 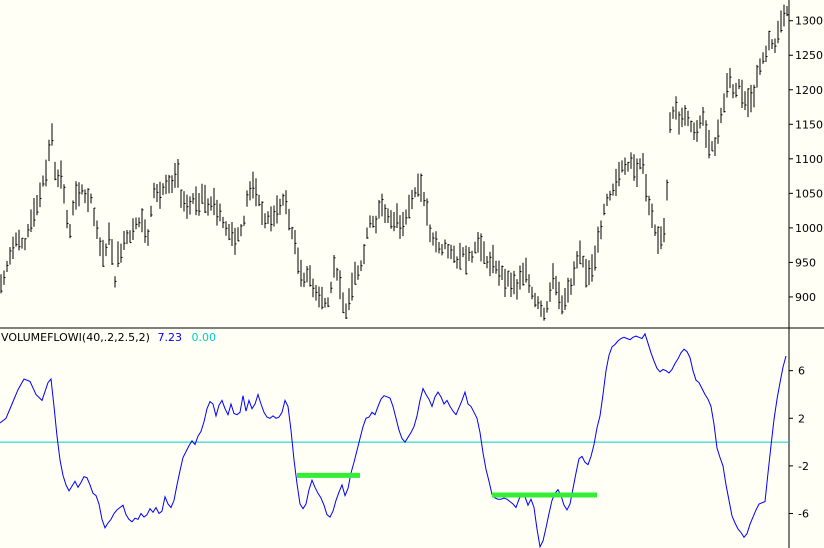 I want to click on price-y-axis: 1300 1250 1200 1150 1100 1050 1000 950 900, so click(x=806, y=159).